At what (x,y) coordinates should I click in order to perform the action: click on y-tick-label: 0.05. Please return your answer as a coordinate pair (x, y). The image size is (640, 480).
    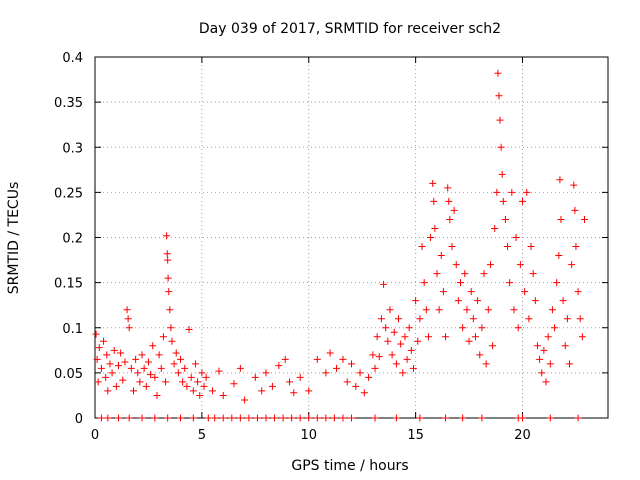
    Looking at the image, I should click on (68, 374).